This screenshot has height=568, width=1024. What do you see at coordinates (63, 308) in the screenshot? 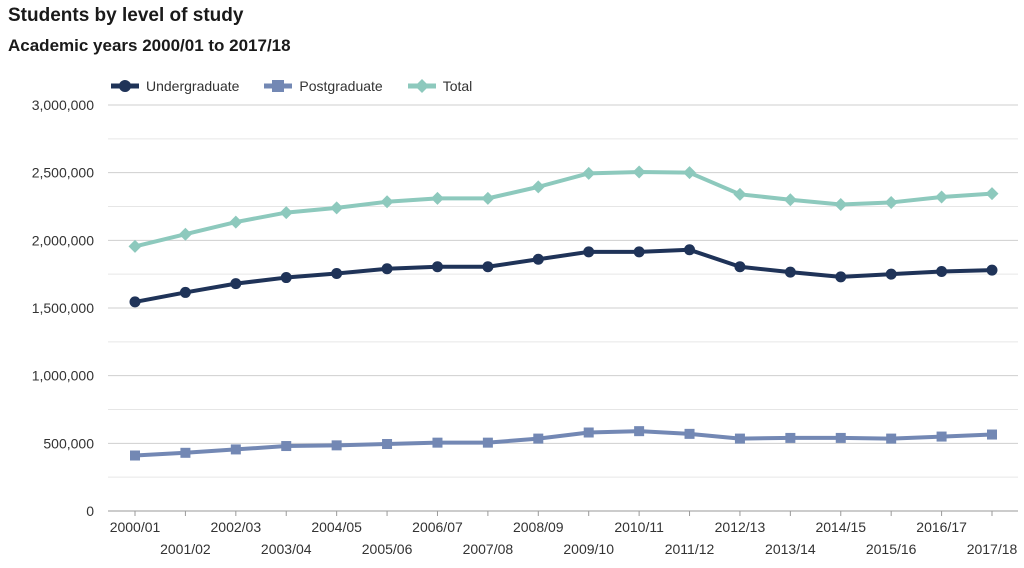
I see `y-tick-label: 1,500,000` at bounding box center [63, 308].